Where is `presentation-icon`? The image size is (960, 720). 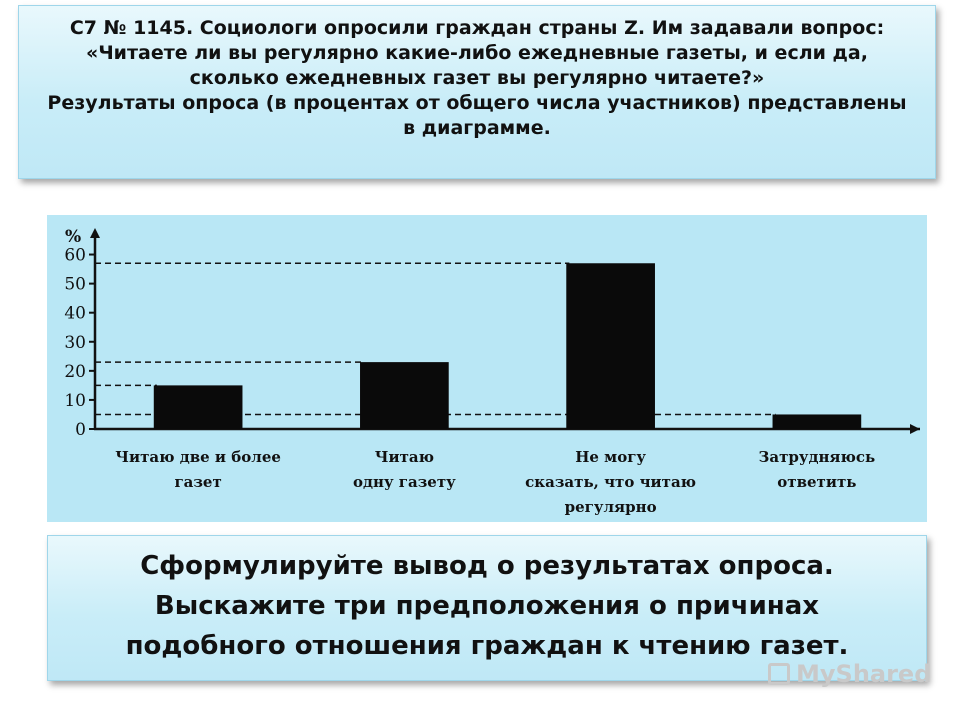
presentation-icon is located at coordinates (779, 674).